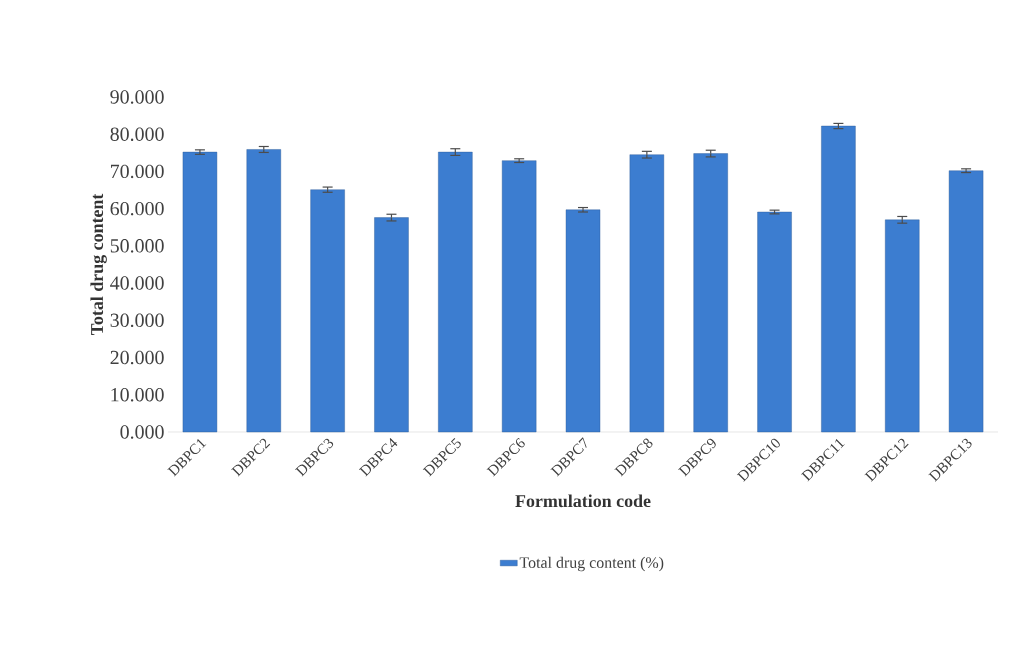 This screenshot has height=659, width=1022. What do you see at coordinates (583, 501) in the screenshot?
I see `x-axis-title: Formulation code` at bounding box center [583, 501].